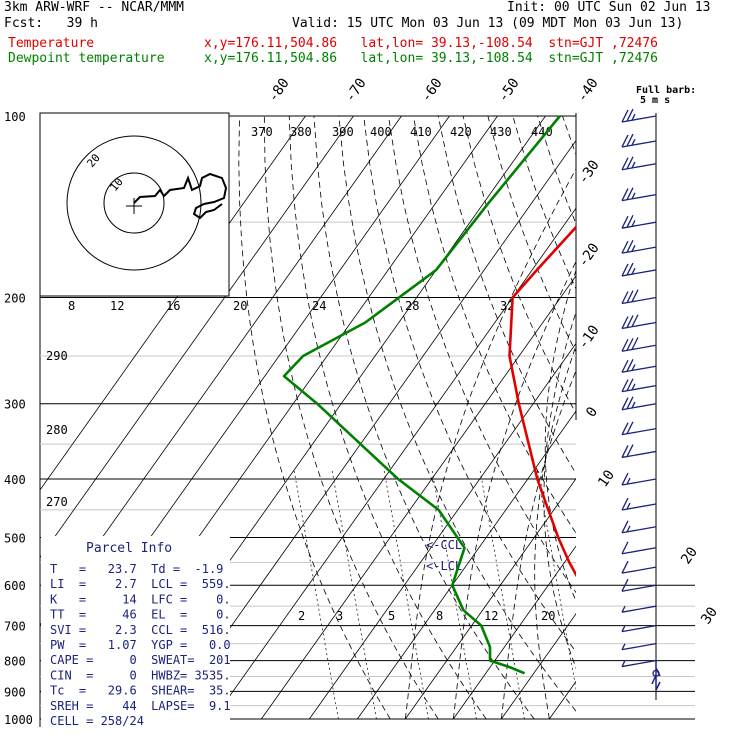  Describe the element at coordinates (461, 132) in the screenshot. I see `theta-label: 420` at that location.